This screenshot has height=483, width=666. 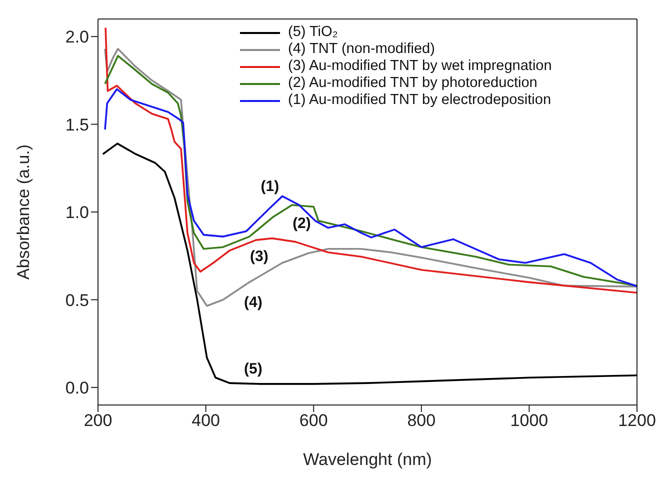 I want to click on x-axis-title: Wavelenght (nm), so click(x=367, y=459).